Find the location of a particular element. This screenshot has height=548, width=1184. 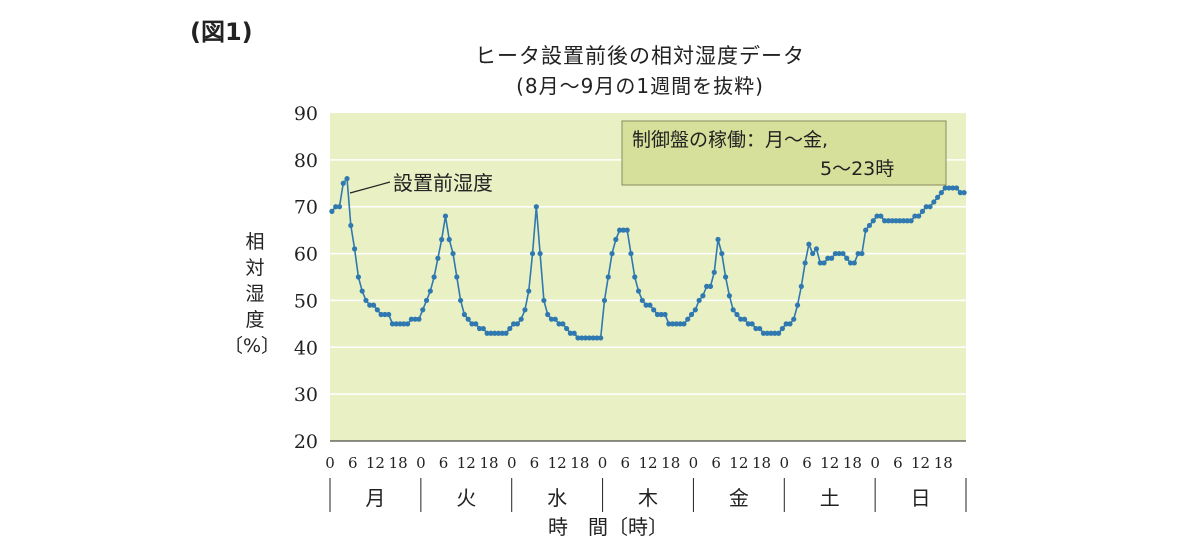

day-label: 金 is located at coordinates (739, 498).